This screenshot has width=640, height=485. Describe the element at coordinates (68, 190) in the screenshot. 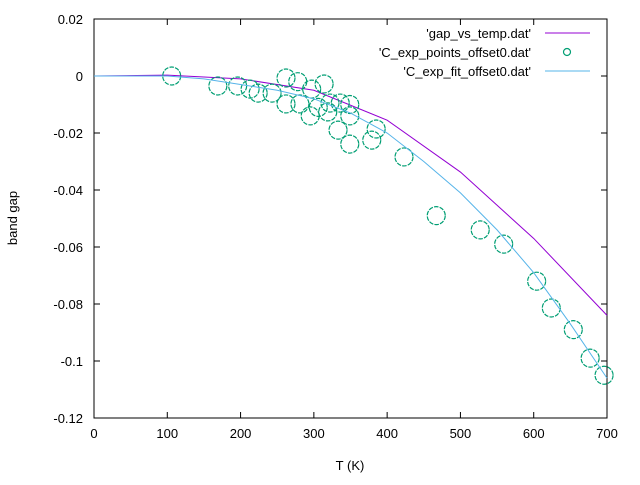

I see `y-tick-label: -0.04` at that location.